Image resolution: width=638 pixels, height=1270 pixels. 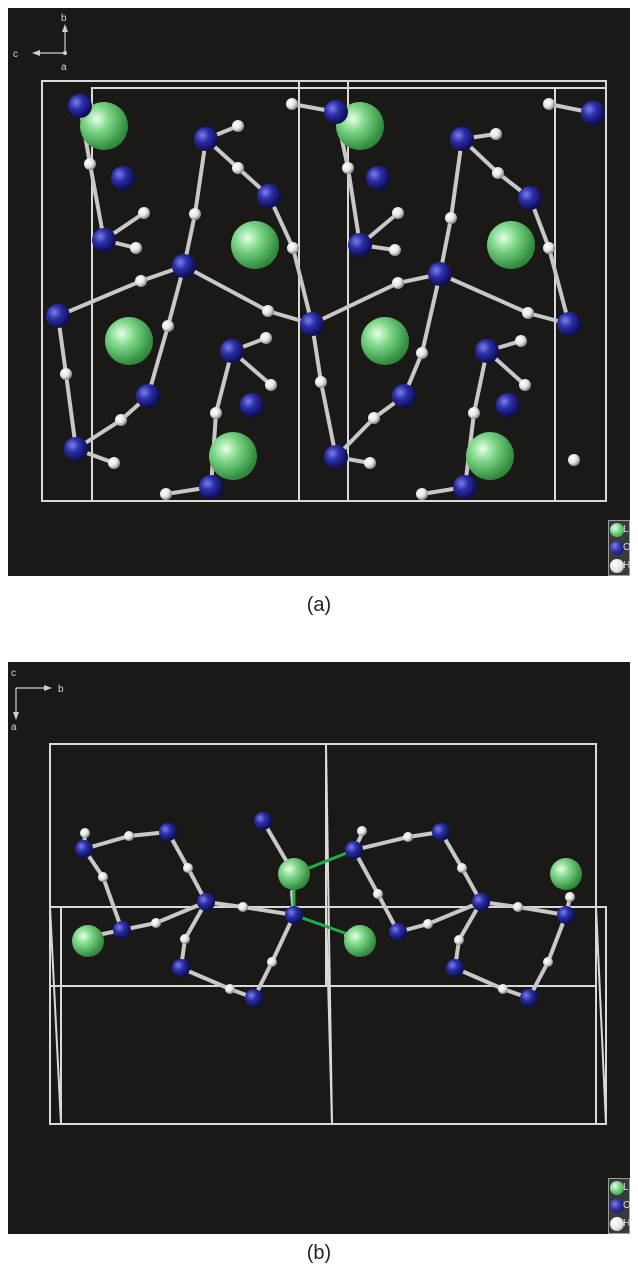 What do you see at coordinates (37, 700) in the screenshot?
I see `axis-indicator: c b a` at bounding box center [37, 700].